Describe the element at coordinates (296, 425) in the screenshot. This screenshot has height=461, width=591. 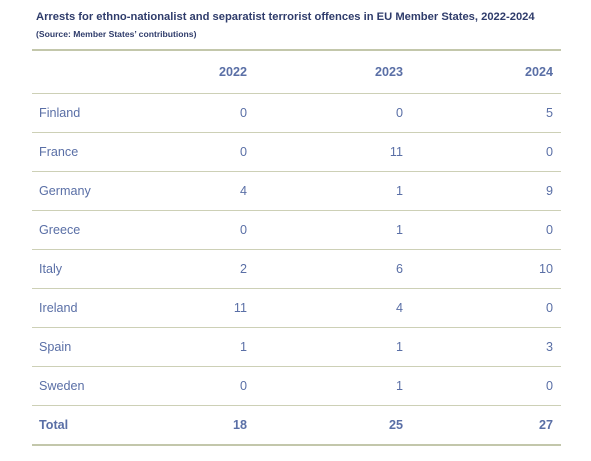
I see `table-total-row: Total 18 25 27` at that location.